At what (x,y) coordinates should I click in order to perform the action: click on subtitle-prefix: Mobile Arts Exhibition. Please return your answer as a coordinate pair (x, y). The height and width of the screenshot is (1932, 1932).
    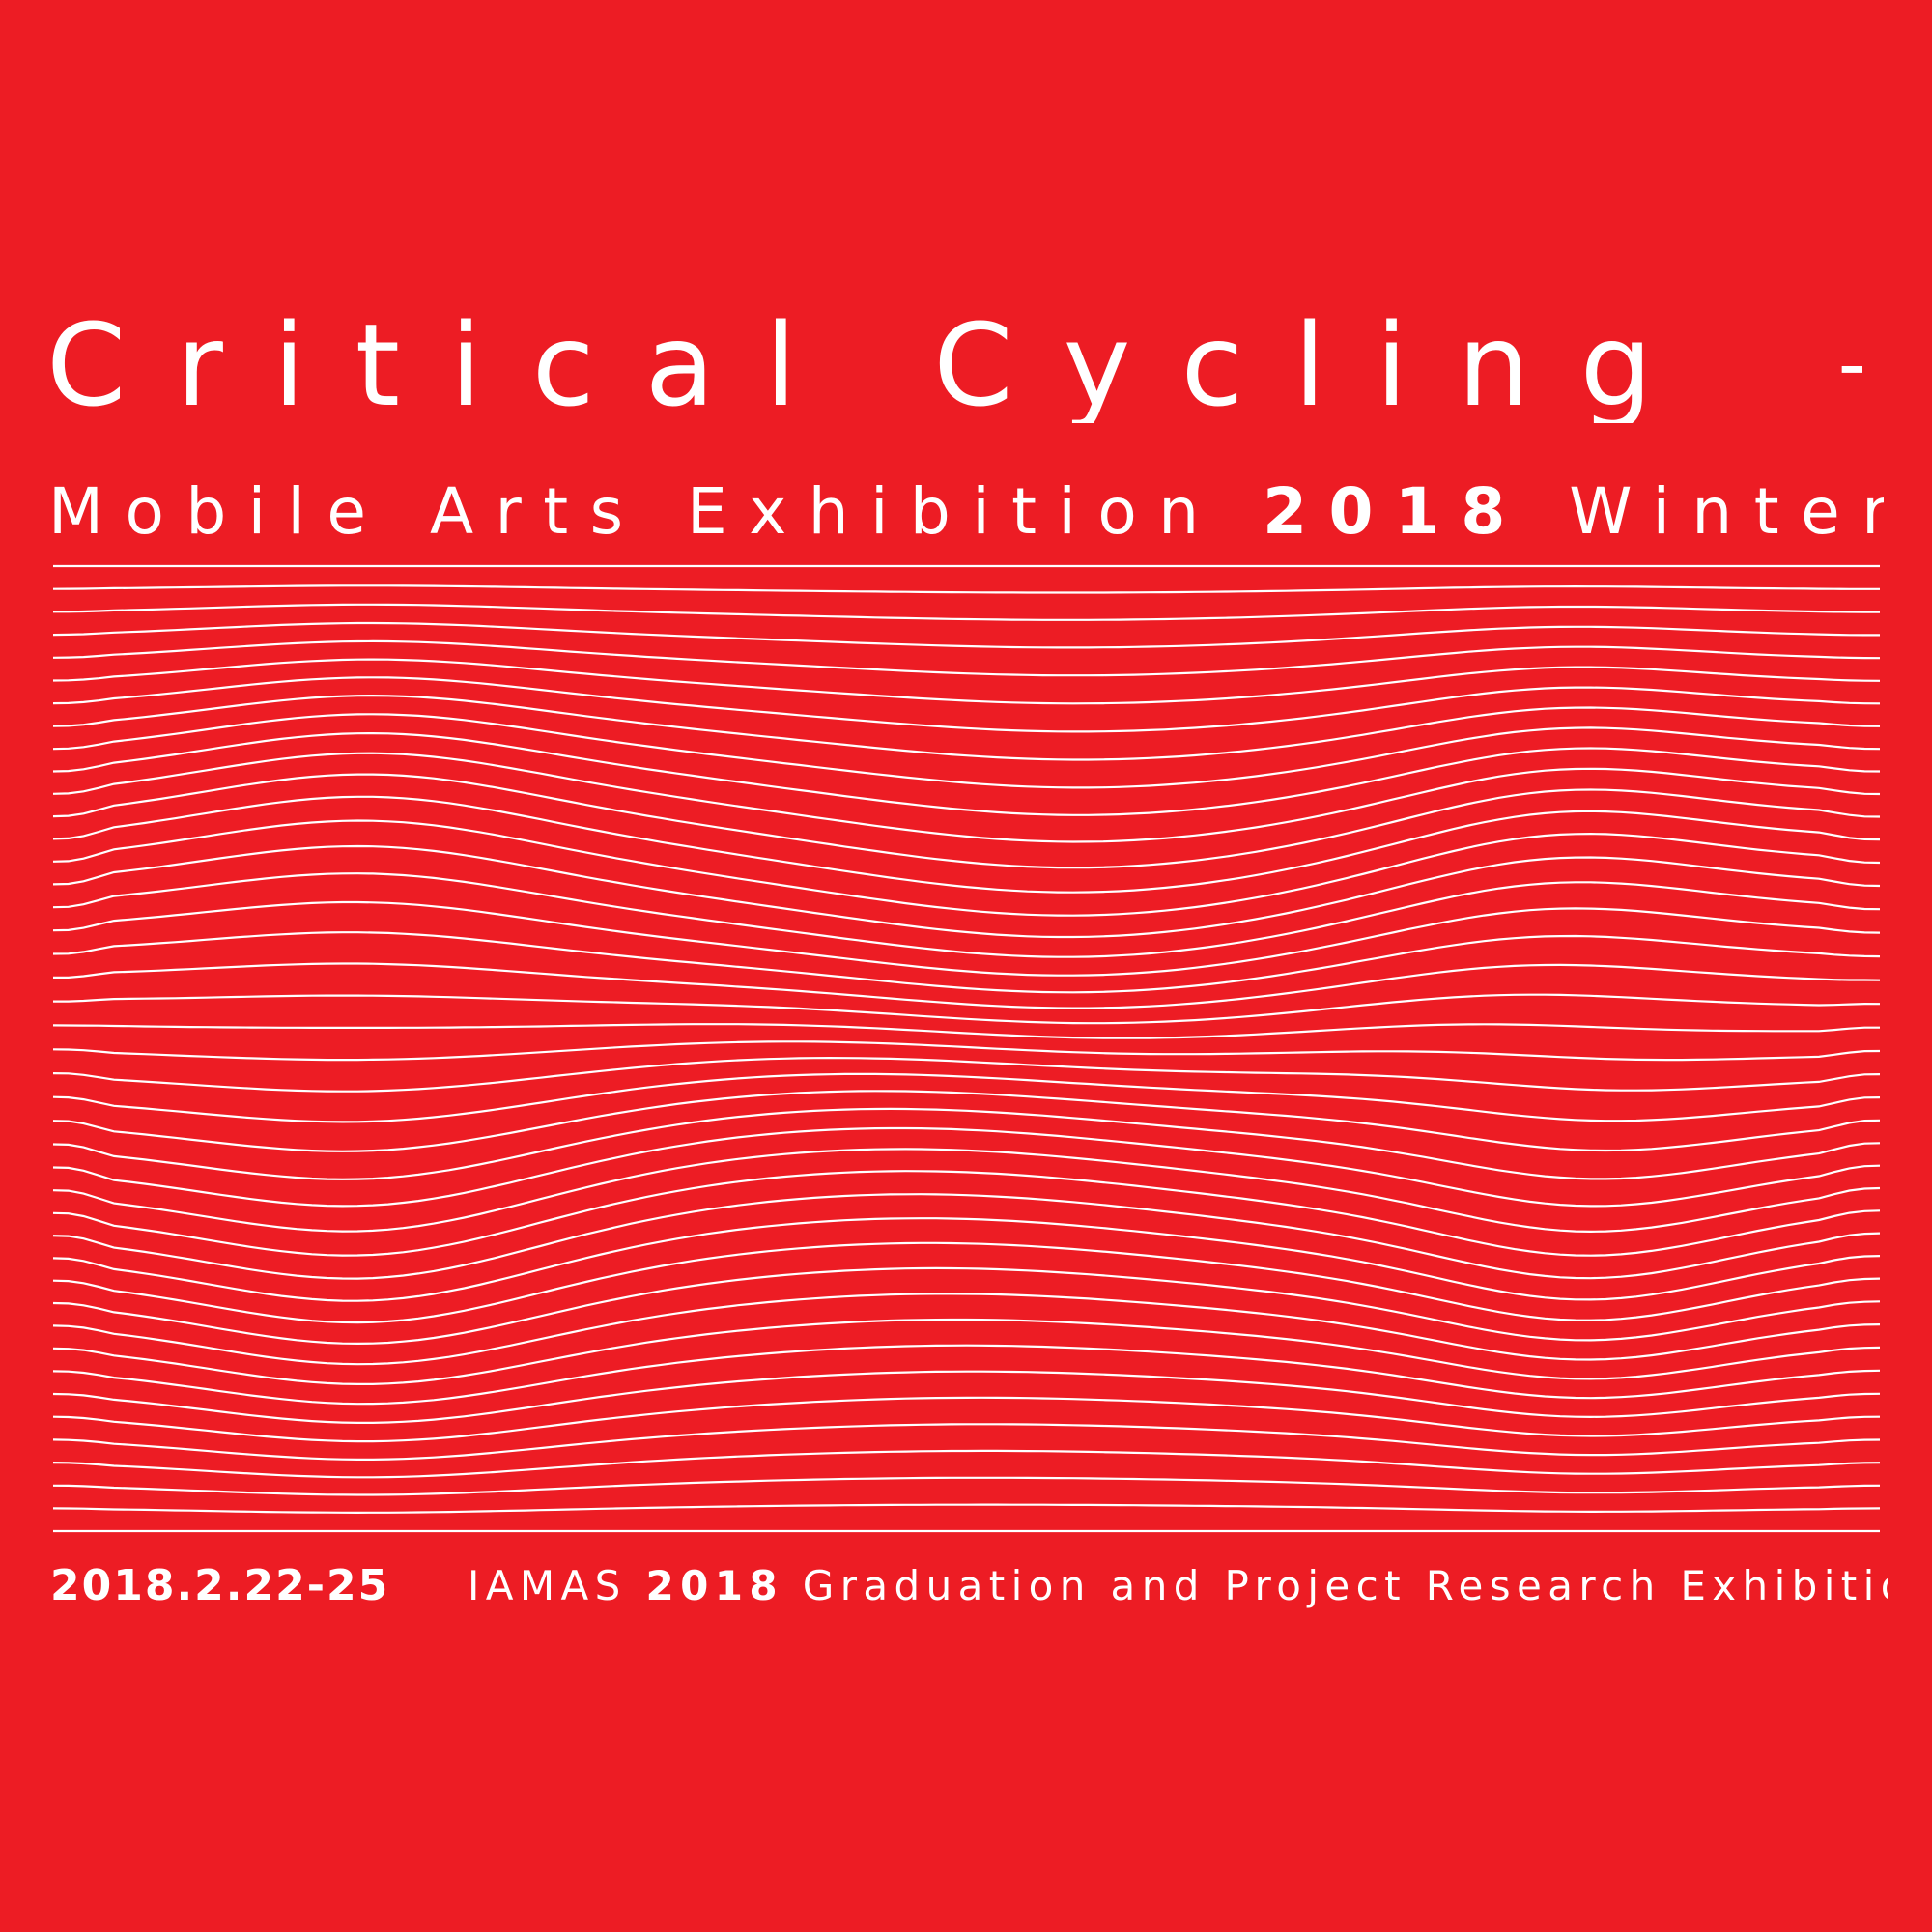
    Looking at the image, I should click on (634, 511).